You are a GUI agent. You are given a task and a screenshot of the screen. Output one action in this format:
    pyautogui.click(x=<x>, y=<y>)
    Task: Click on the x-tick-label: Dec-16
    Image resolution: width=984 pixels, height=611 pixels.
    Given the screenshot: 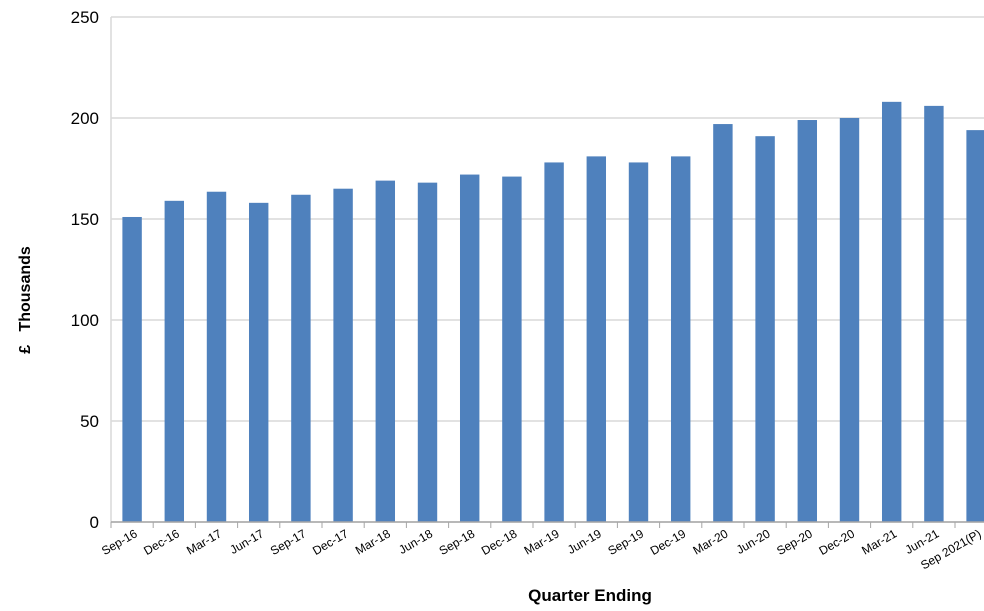 What is the action you would take?
    pyautogui.click(x=161, y=542)
    